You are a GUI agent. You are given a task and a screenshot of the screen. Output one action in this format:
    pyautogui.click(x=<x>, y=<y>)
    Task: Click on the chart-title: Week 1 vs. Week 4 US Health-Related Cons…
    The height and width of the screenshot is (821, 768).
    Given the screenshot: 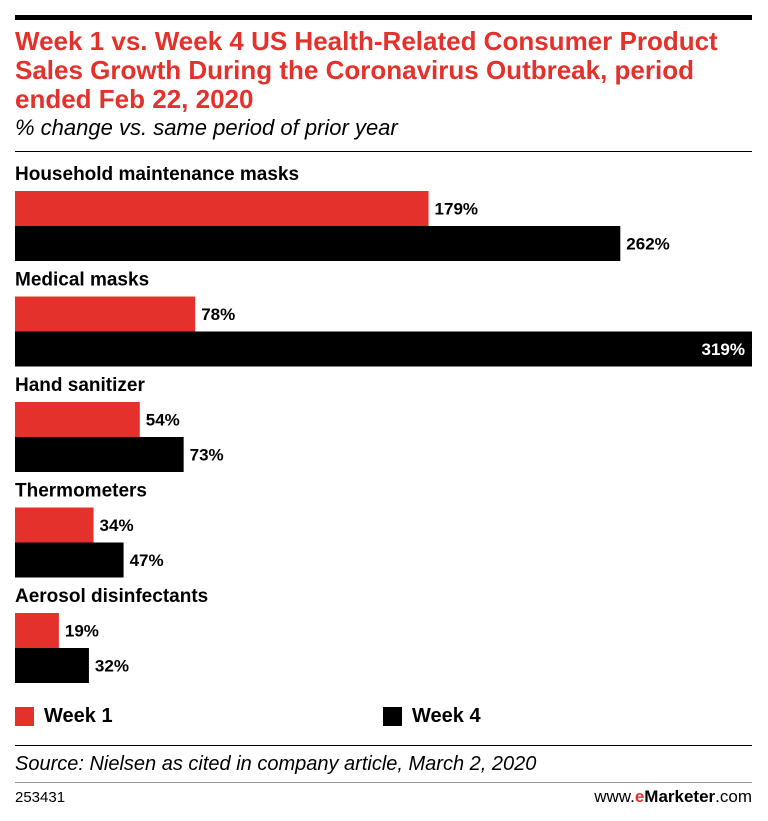 What is the action you would take?
    pyautogui.click(x=366, y=70)
    